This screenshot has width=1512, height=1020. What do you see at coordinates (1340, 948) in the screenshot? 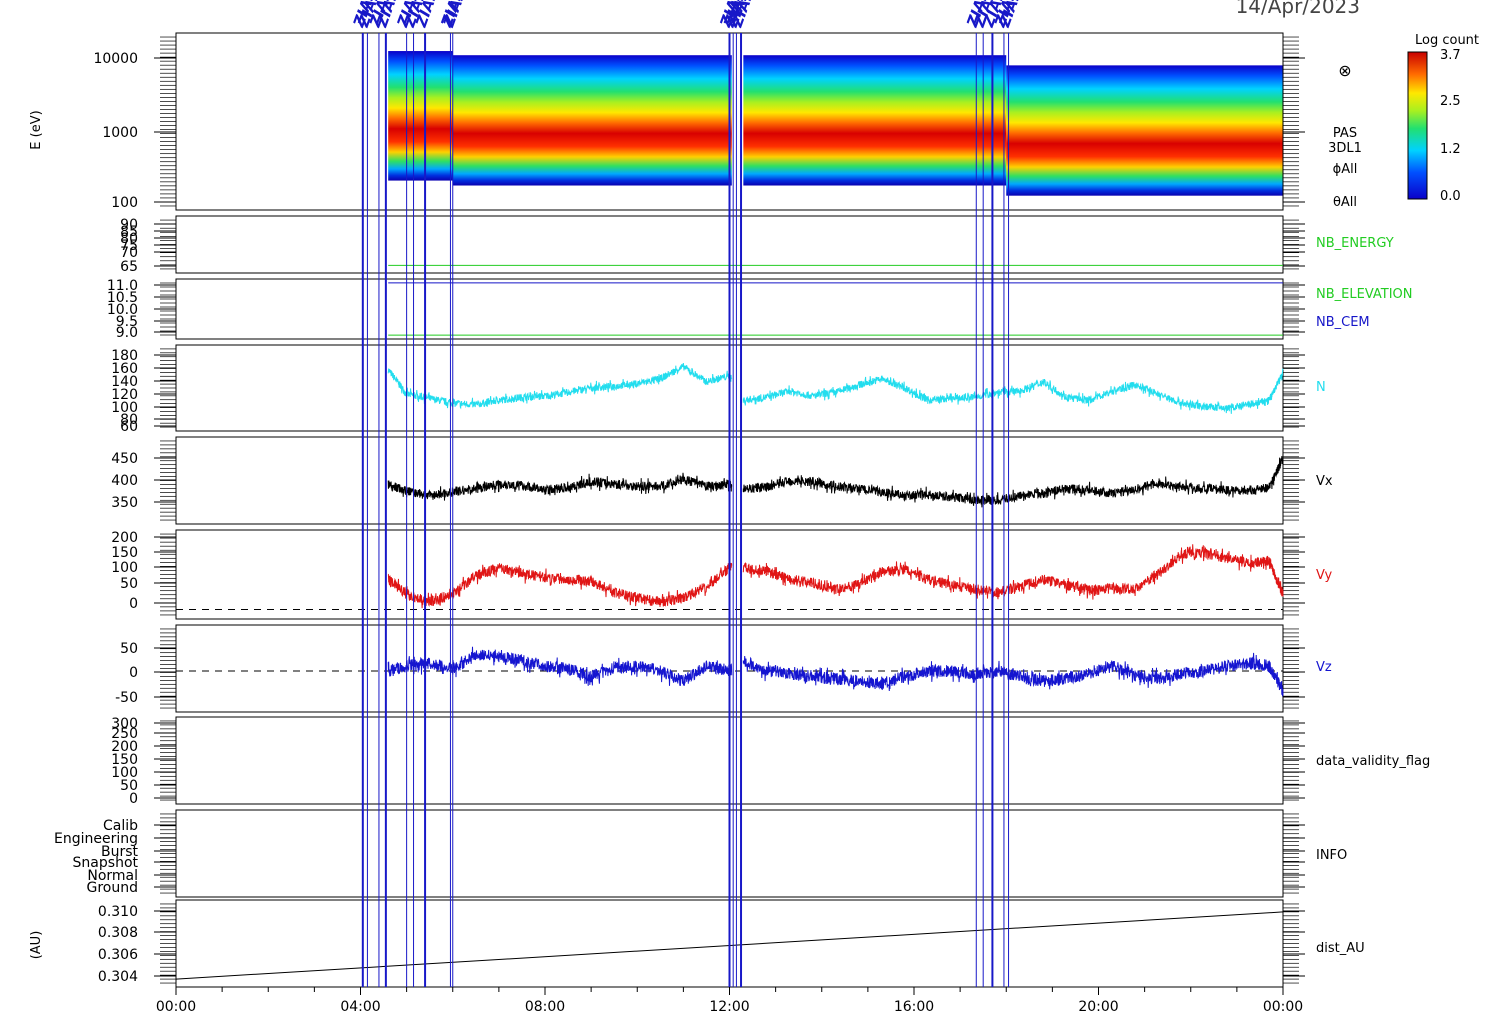
I see `panel-label: dist_AU` at bounding box center [1340, 948].